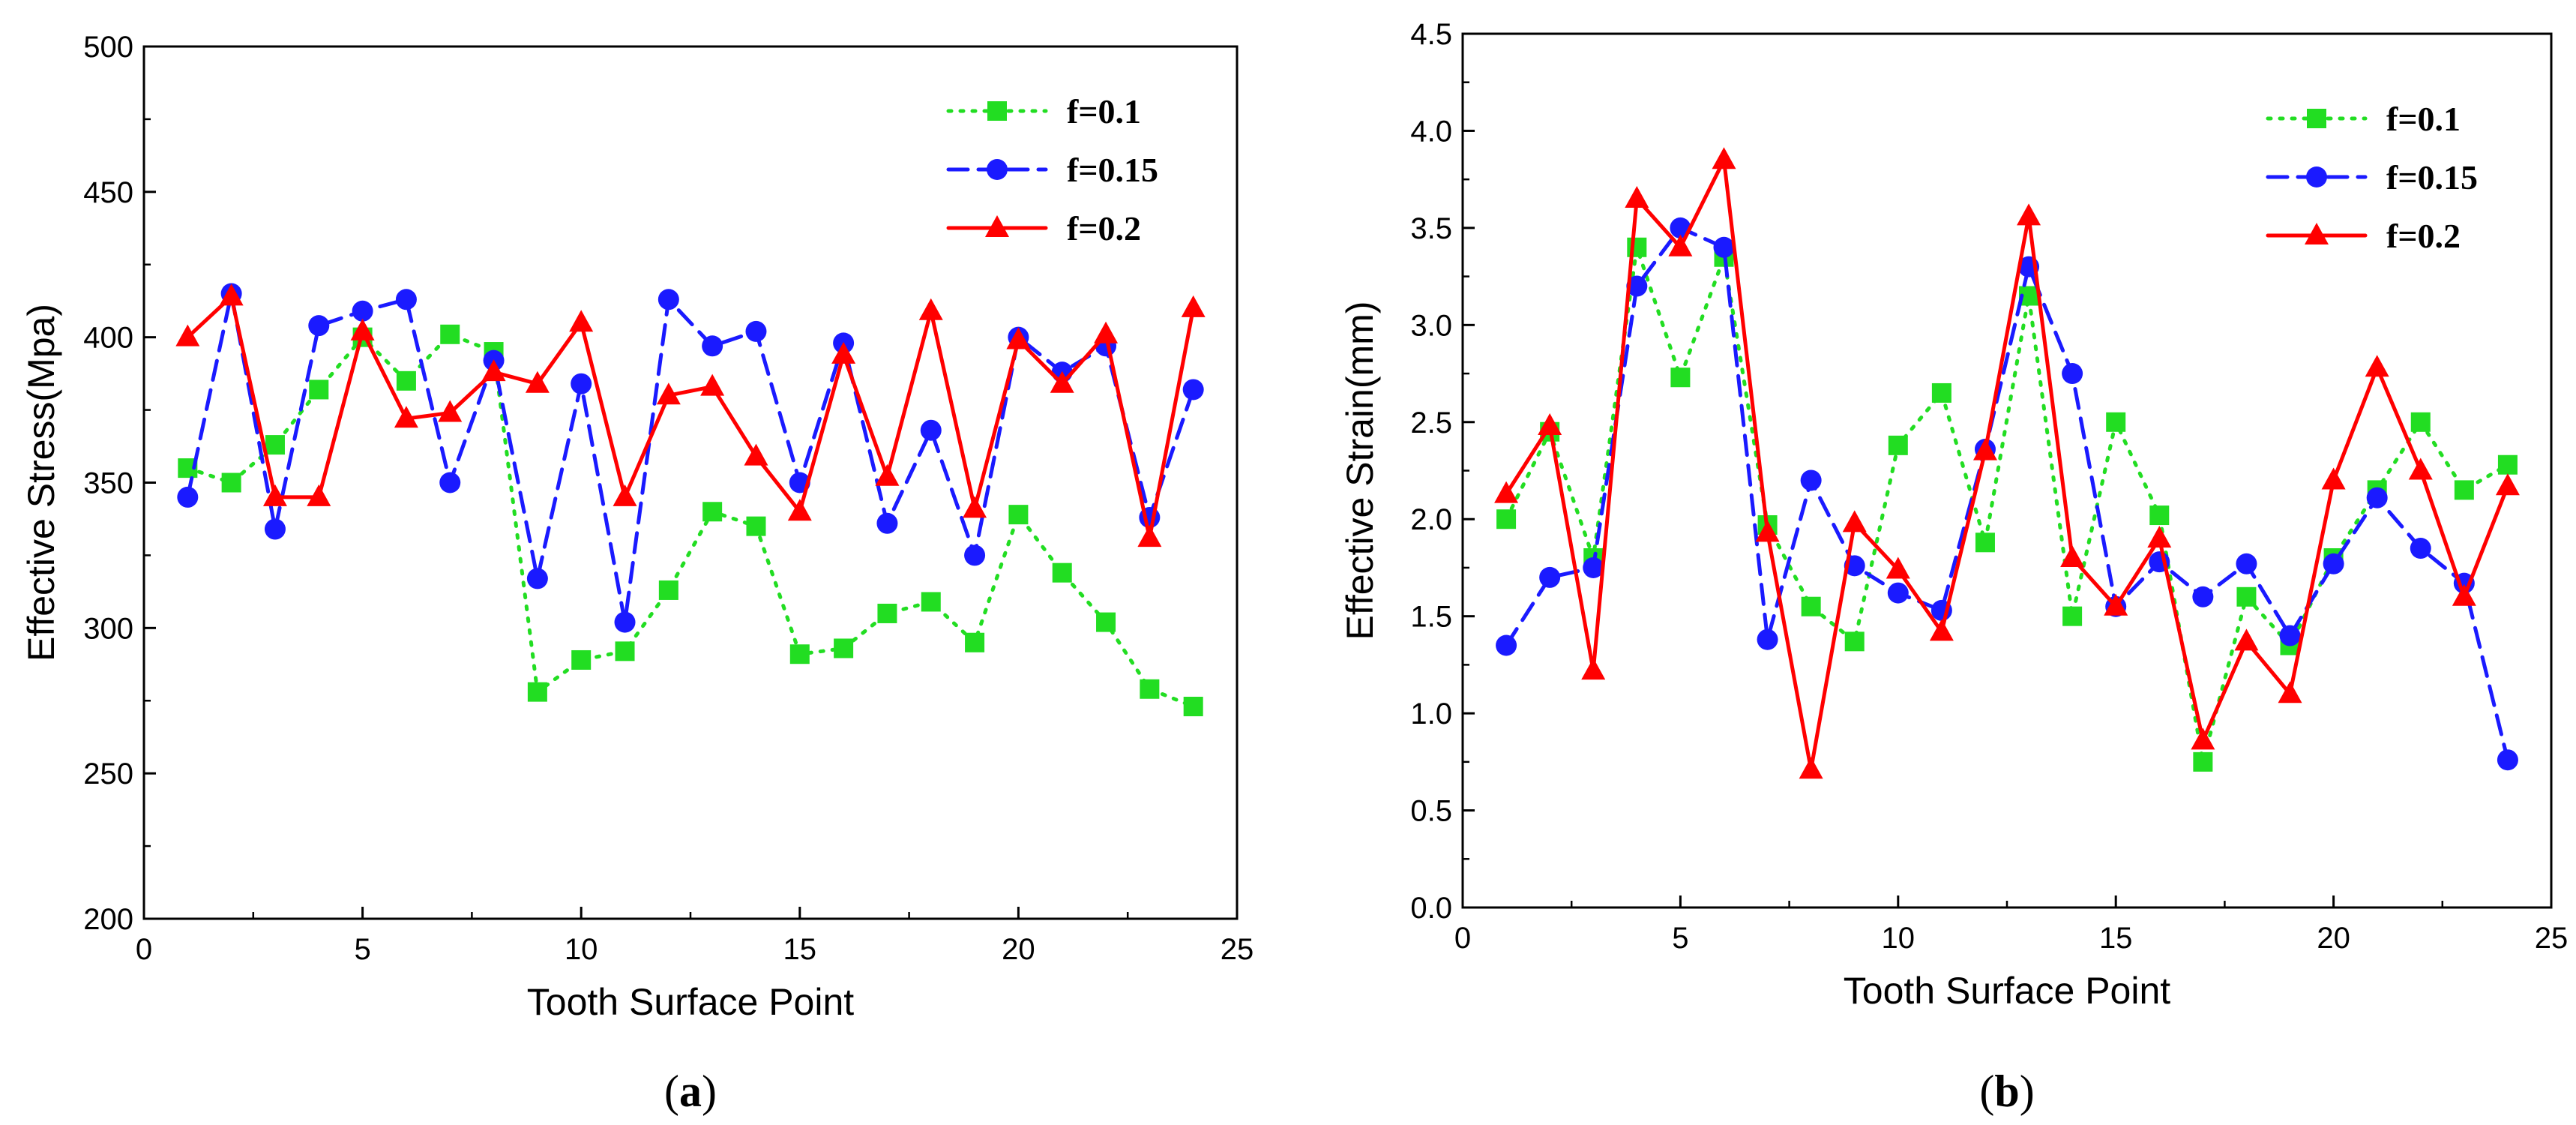 The image size is (2576, 1125). What do you see at coordinates (108, 338) in the screenshot?
I see `panel-a-y-tick-label: 400` at bounding box center [108, 338].